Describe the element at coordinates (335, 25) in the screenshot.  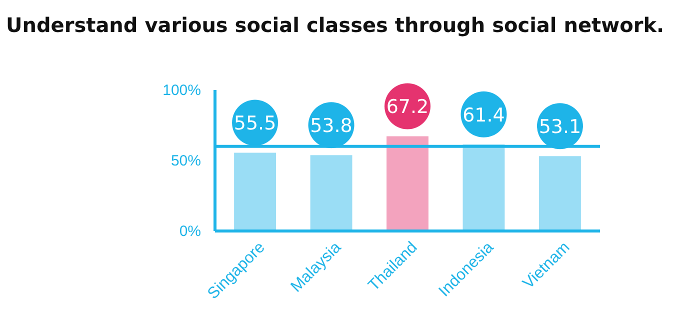
I see `chart-title: Understand various social classes through social network.` at that location.